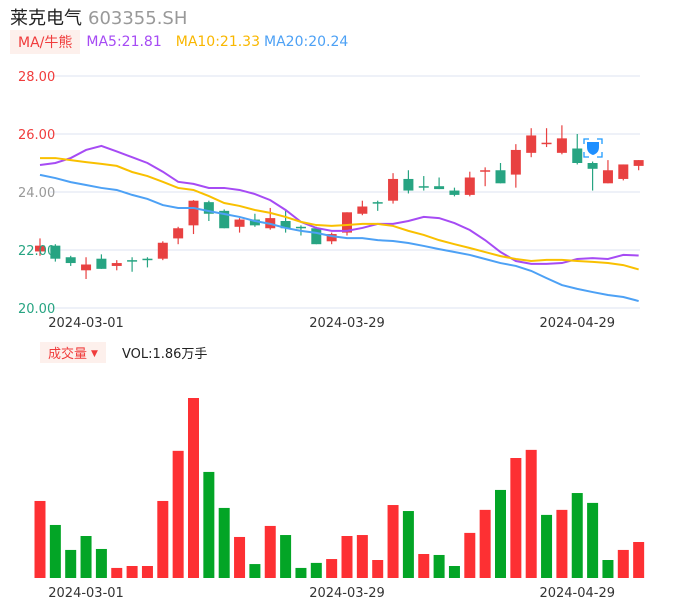 Image resolution: width=686 pixels, height=606 pixels. Describe the element at coordinates (347, 593) in the screenshot. I see `volume-x-tick-label: 2024-03-29` at that location.